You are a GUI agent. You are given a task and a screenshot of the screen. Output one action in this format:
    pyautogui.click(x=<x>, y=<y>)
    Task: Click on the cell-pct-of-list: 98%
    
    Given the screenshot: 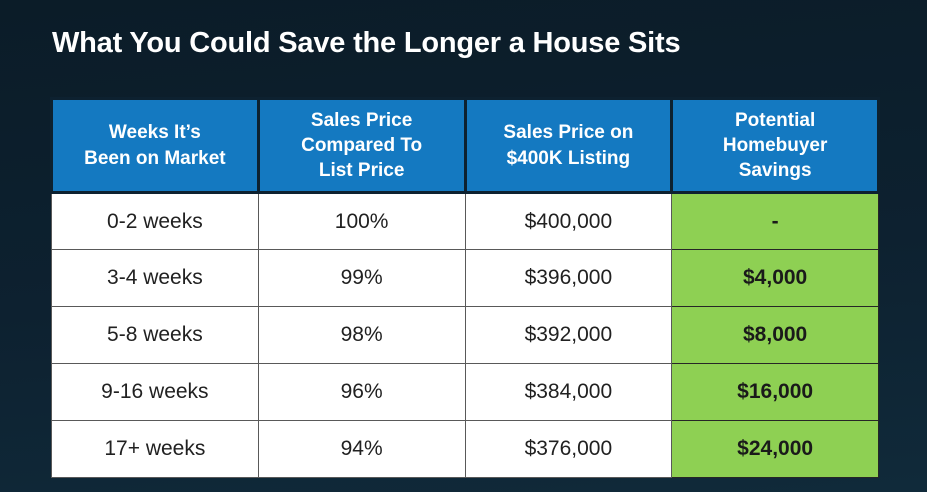 What is the action you would take?
    pyautogui.click(x=361, y=335)
    